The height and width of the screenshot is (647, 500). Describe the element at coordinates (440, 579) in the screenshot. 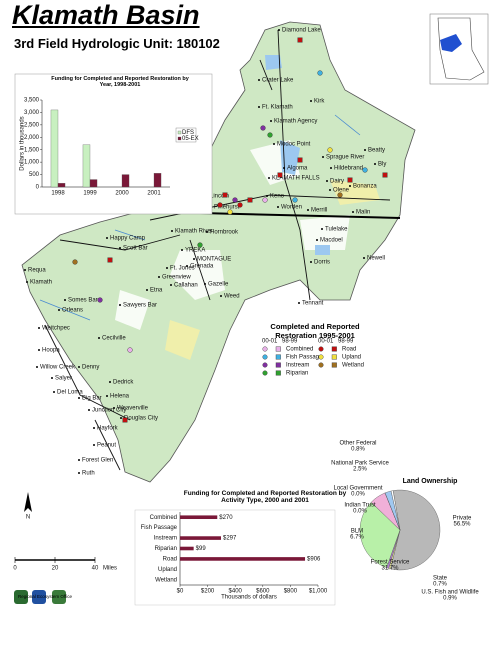

I see `slice-label: State` at that location.